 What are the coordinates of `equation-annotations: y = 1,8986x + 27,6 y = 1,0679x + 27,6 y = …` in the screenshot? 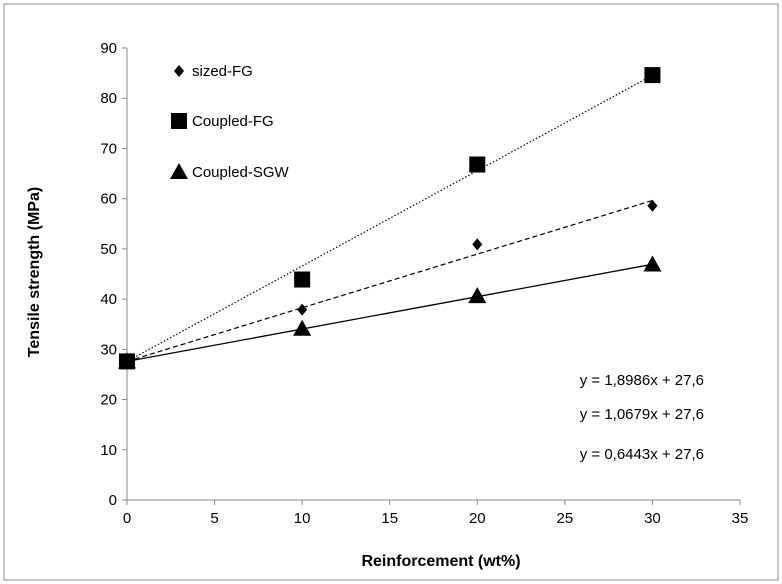 It's located at (642, 417).